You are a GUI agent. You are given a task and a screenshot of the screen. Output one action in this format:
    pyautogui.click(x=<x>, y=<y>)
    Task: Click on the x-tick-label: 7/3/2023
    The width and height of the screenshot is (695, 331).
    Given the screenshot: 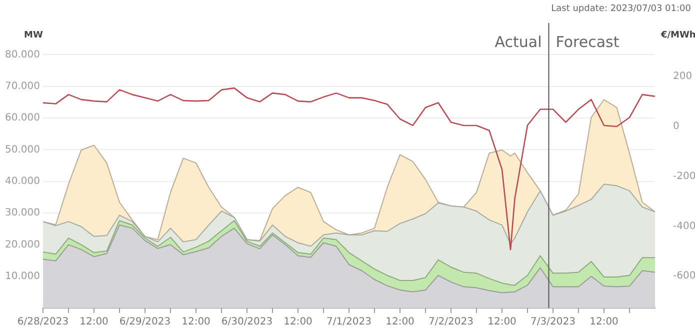 What is the action you would take?
    pyautogui.click(x=553, y=322)
    